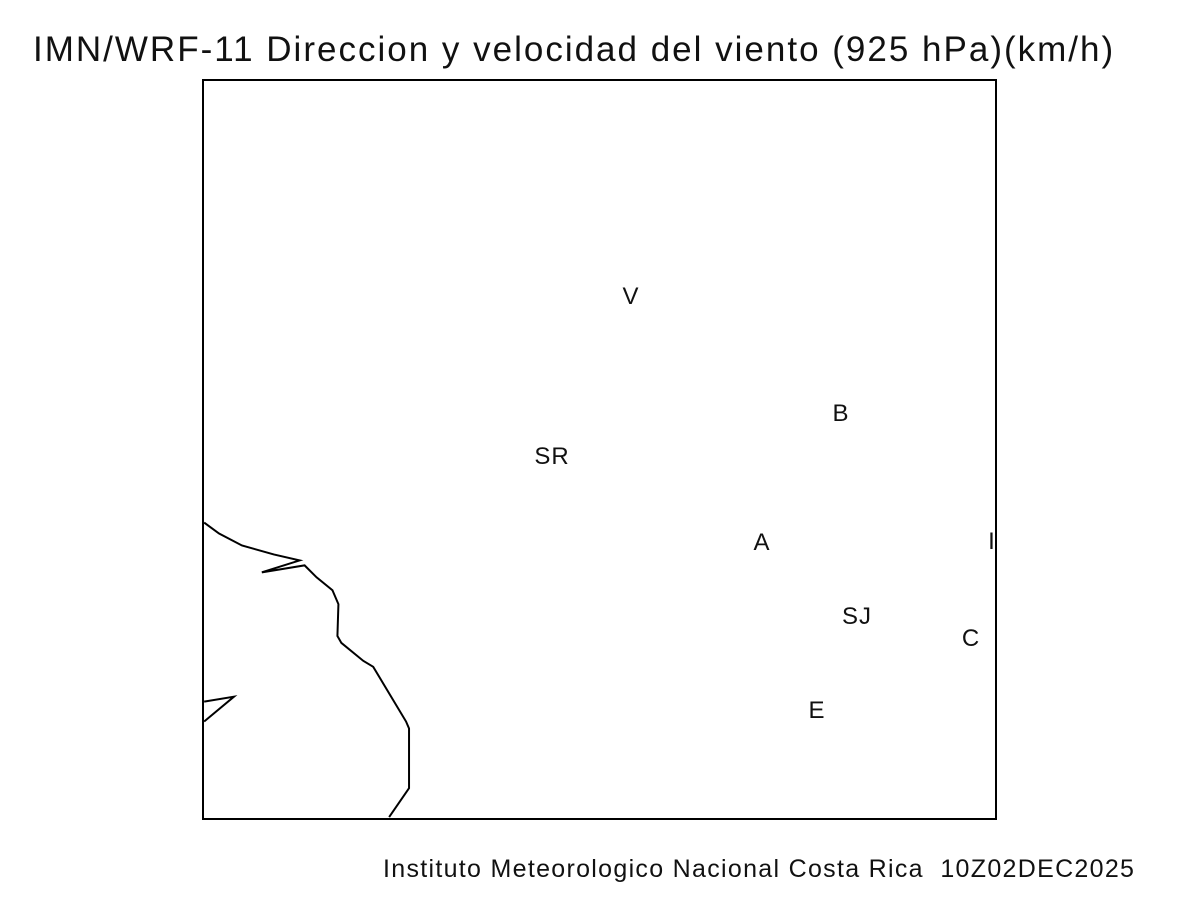 This screenshot has width=1200, height=900. I want to click on station-label-a: A, so click(762, 542).